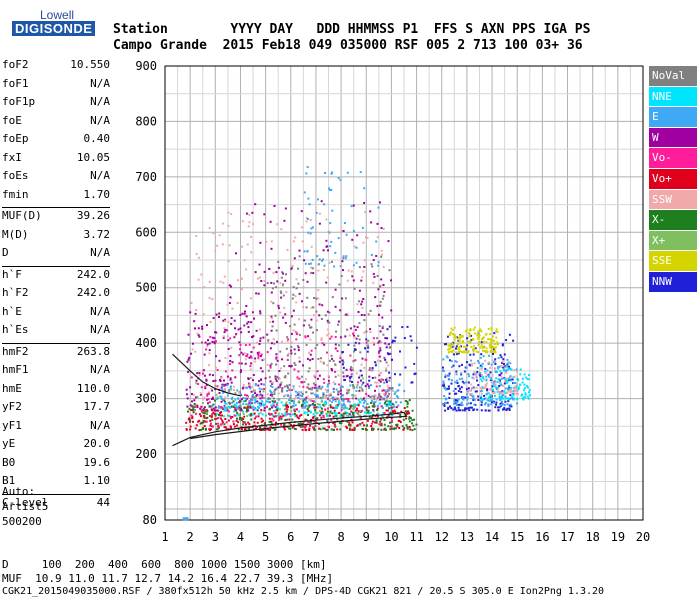 This screenshot has width=700, height=600. What do you see at coordinates (315, 537) in the screenshot?
I see `x-tick-label: 7` at bounding box center [315, 537].